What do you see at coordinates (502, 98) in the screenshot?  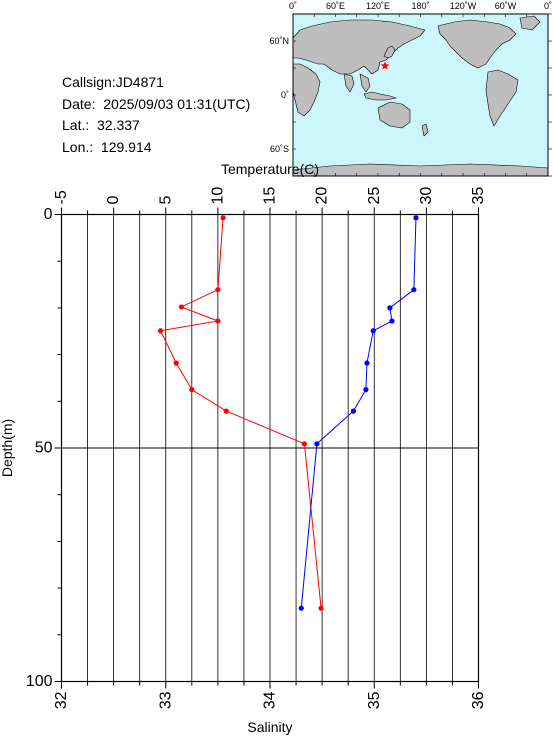 I see `south-america-landmass` at bounding box center [502, 98].